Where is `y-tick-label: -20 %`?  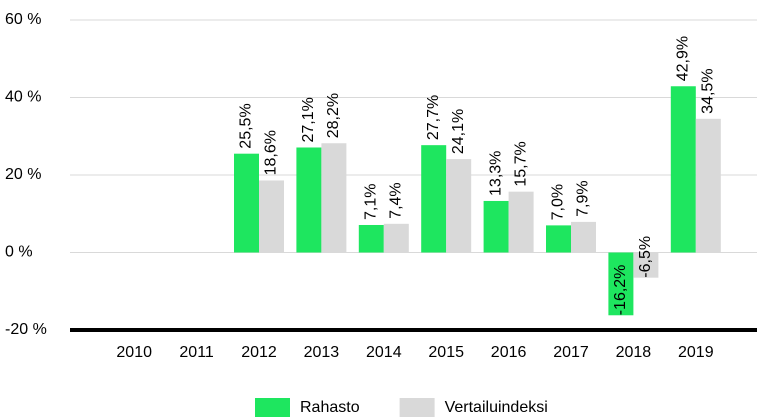 y-tick-label: -20 % is located at coordinates (26, 329).